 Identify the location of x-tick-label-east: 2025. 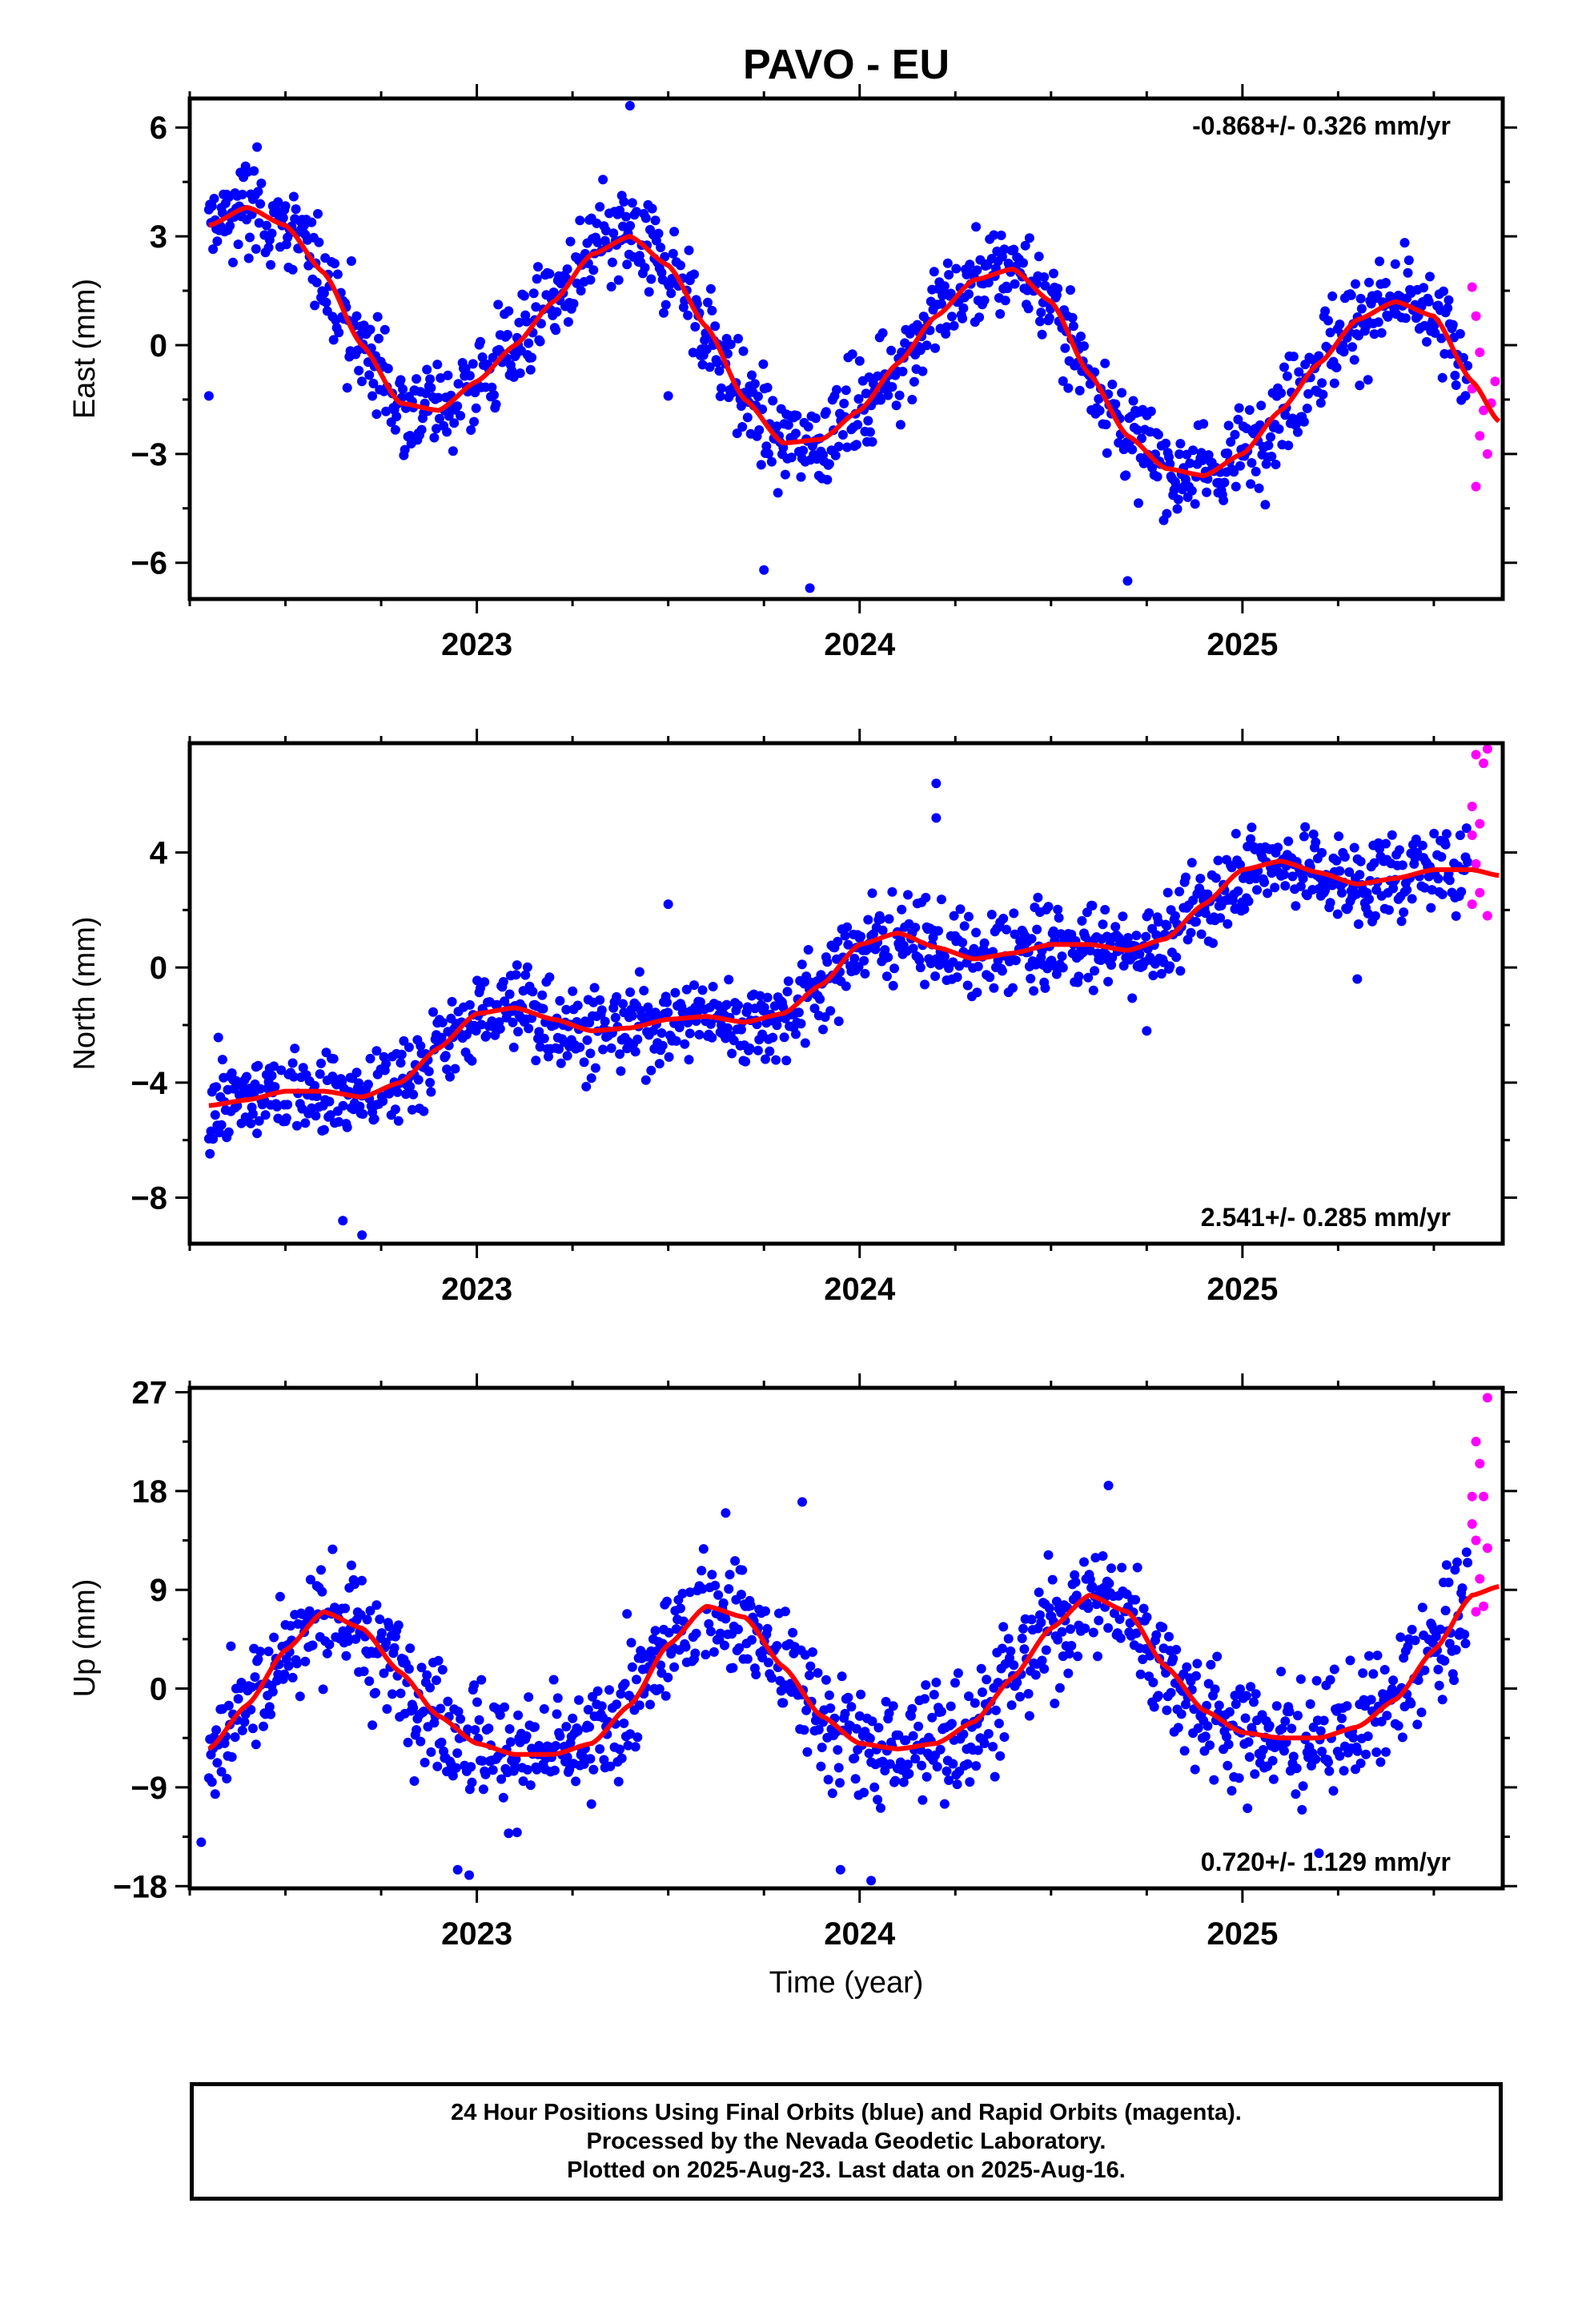
(1243, 644).